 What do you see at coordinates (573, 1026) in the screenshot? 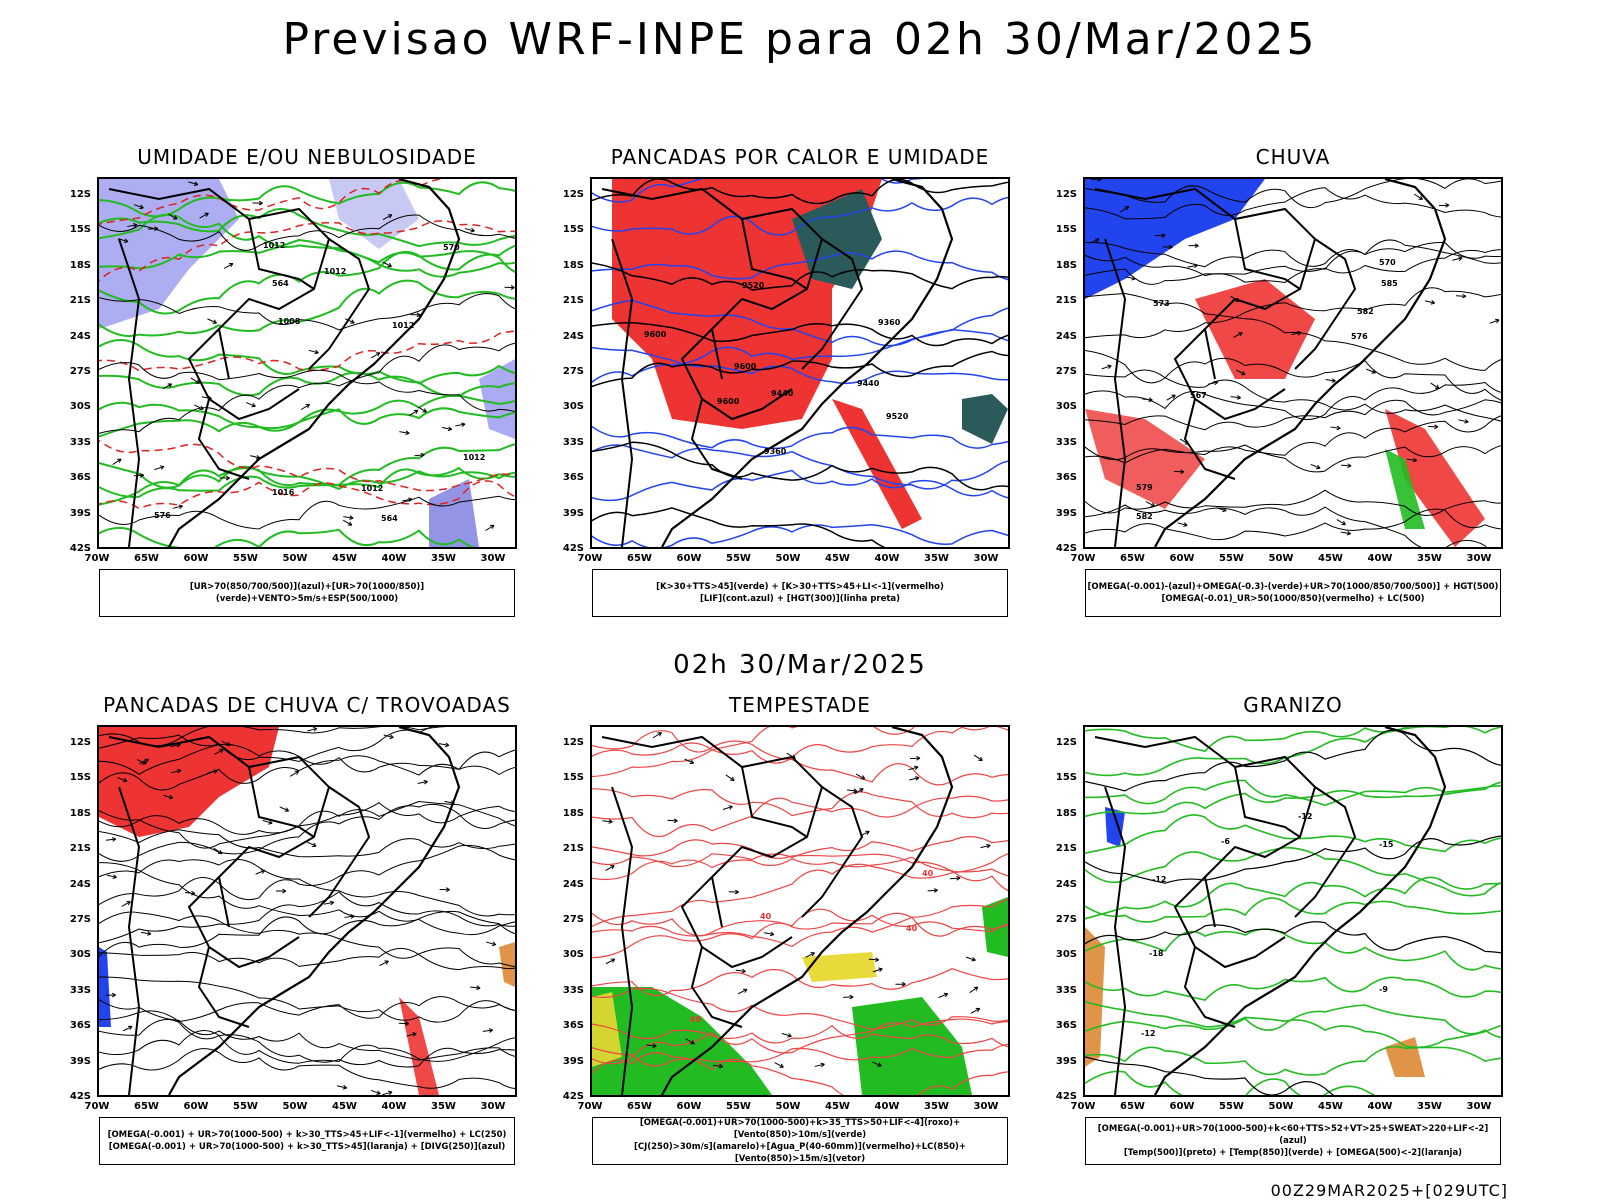
I see `latitude-tick-label: 36S` at bounding box center [573, 1026].